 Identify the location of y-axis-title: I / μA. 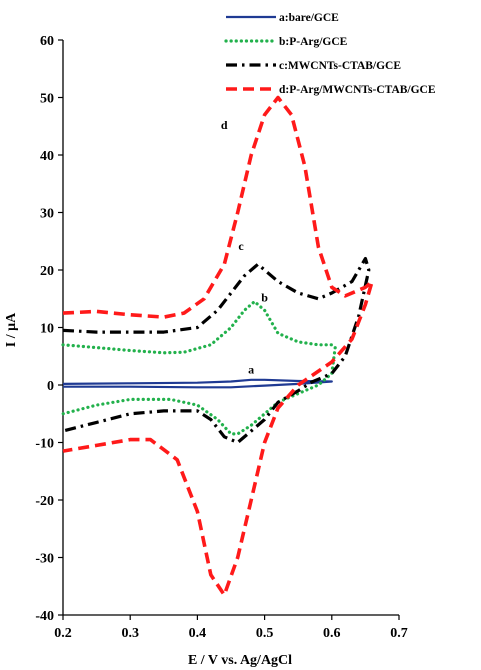
(11, 329).